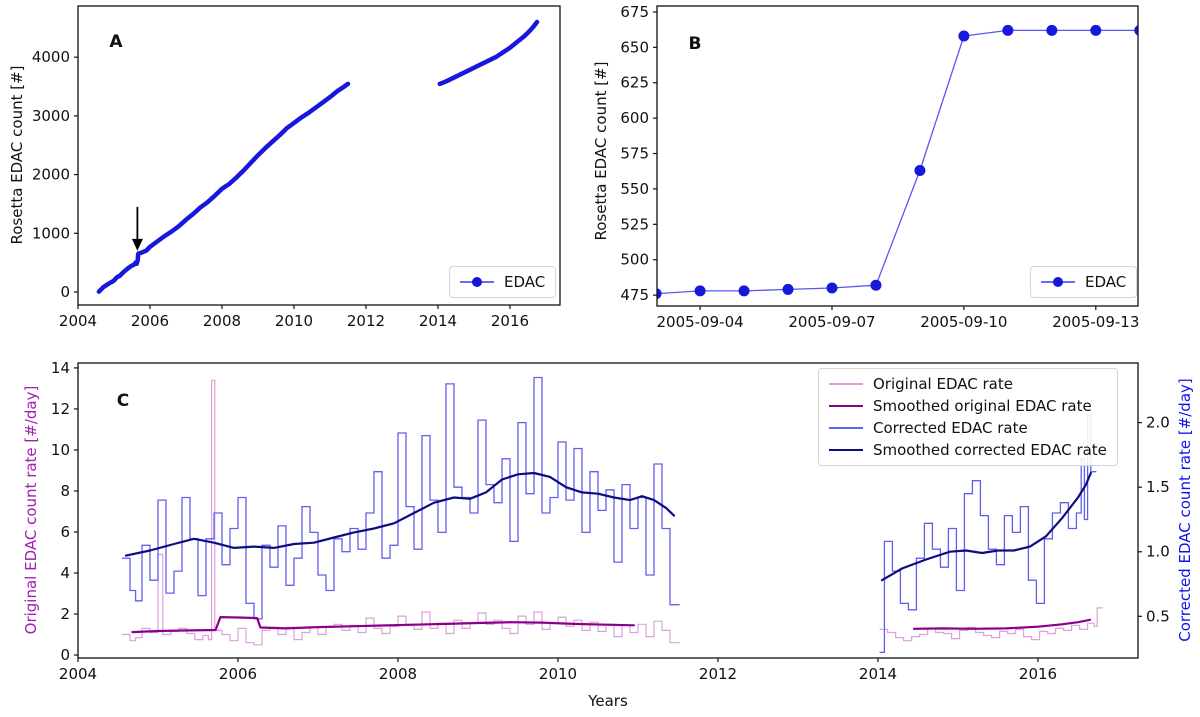 The width and height of the screenshot is (1200, 717). I want to click on svg-text: 14, so click(60, 368).